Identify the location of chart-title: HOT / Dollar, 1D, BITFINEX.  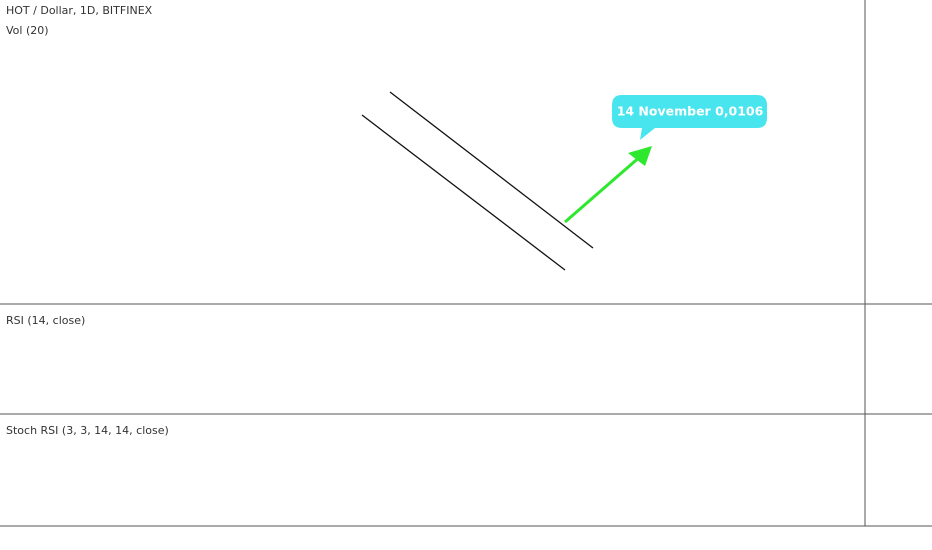
(79, 10).